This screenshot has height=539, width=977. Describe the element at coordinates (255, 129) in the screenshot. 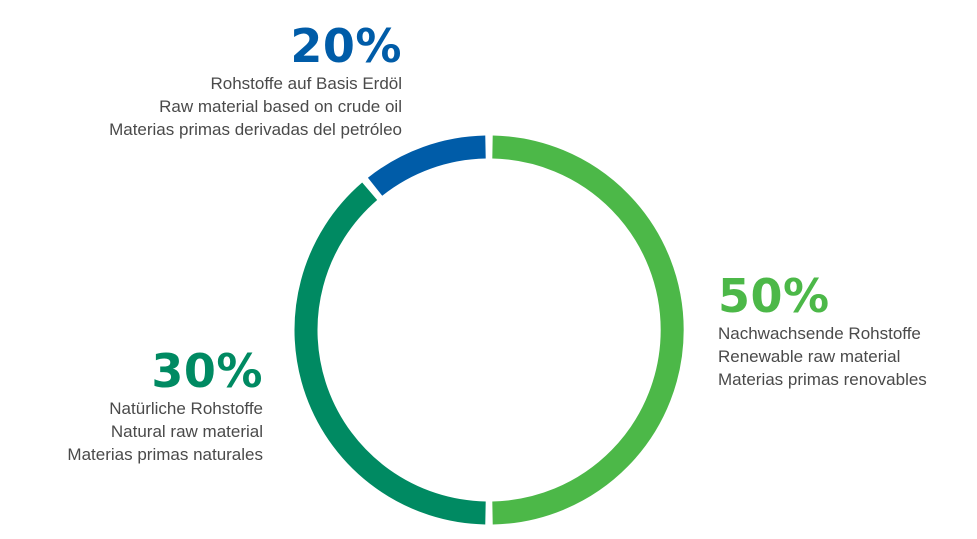

I see `desc-crude-oil-es: Materias primas derivadas del petróleo` at that location.